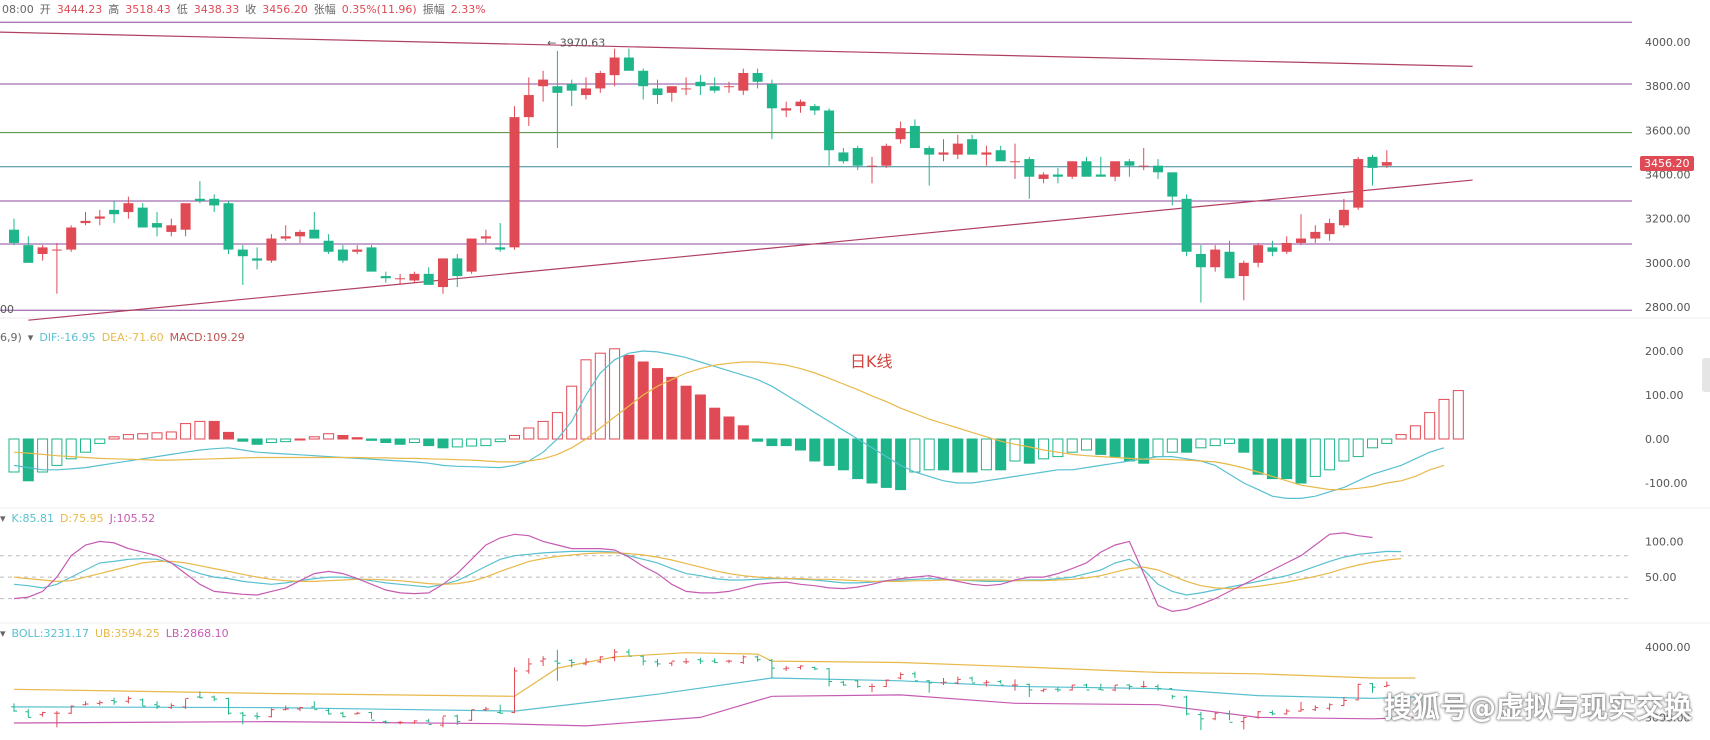 Image resolution: width=1710 pixels, height=740 pixels. I want to click on ohlc-change-label: 张幅, so click(324, 9).